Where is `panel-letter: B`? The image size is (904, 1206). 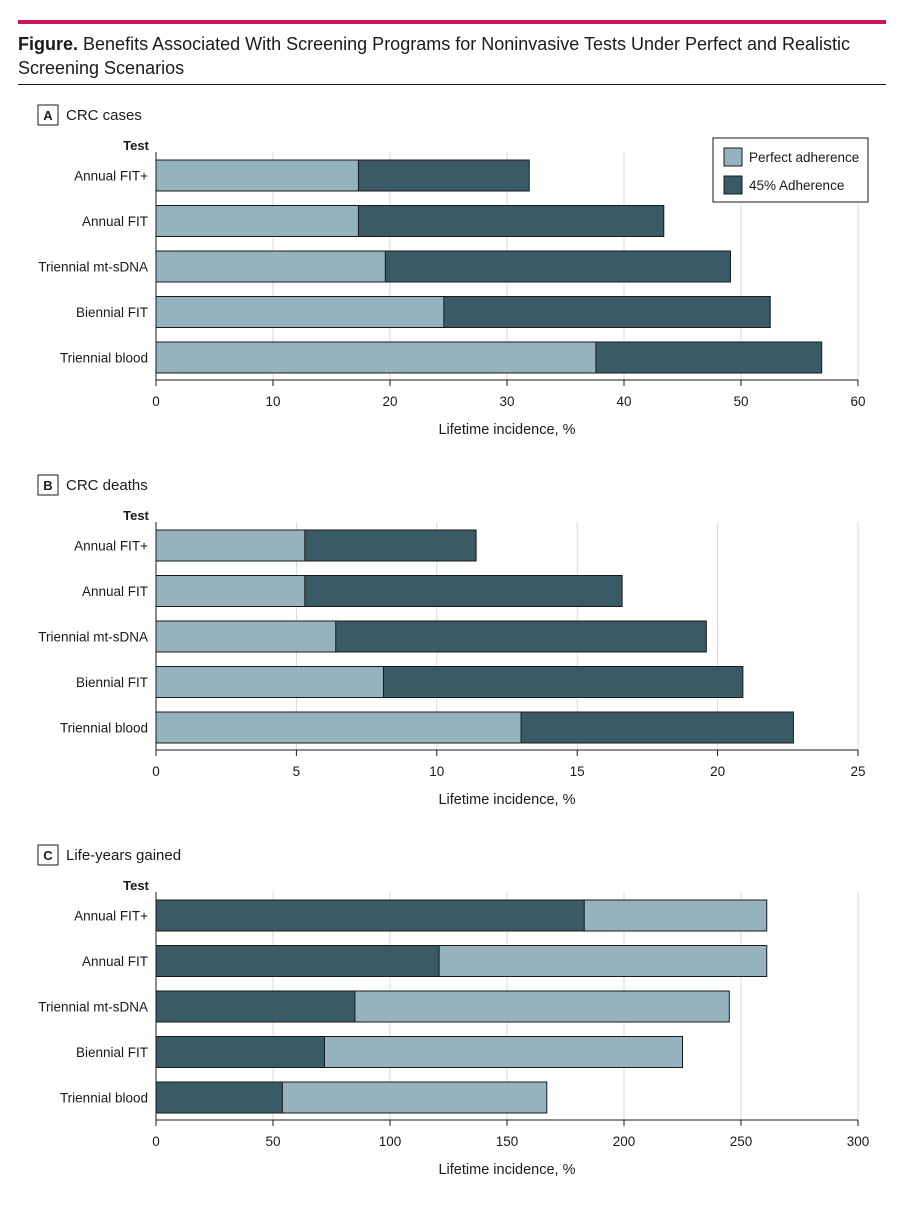
panel-letter: B is located at coordinates (47, 485).